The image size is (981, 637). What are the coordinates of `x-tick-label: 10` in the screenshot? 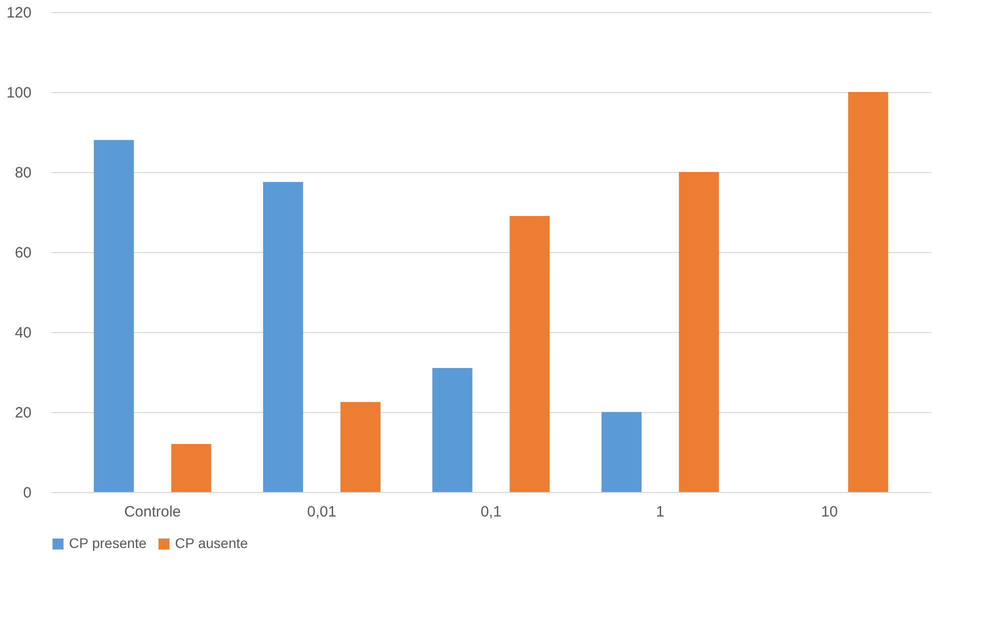 It's located at (829, 512).